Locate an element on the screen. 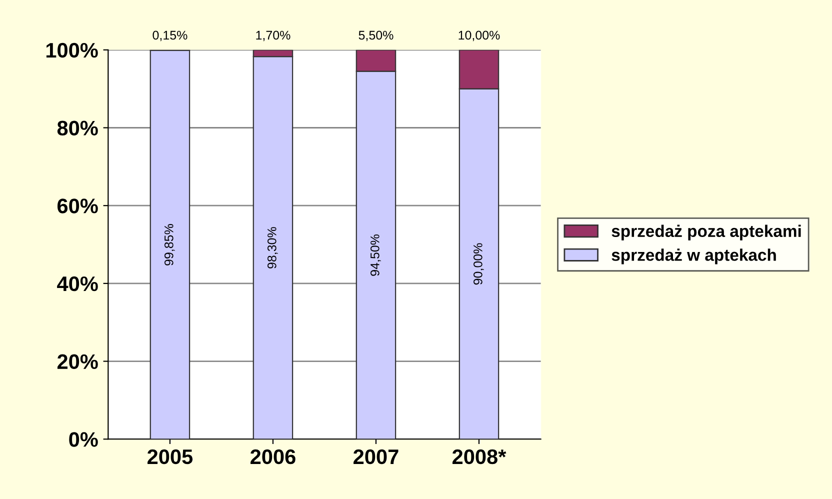 The image size is (832, 499). x-tick-label: 2005 is located at coordinates (170, 456).